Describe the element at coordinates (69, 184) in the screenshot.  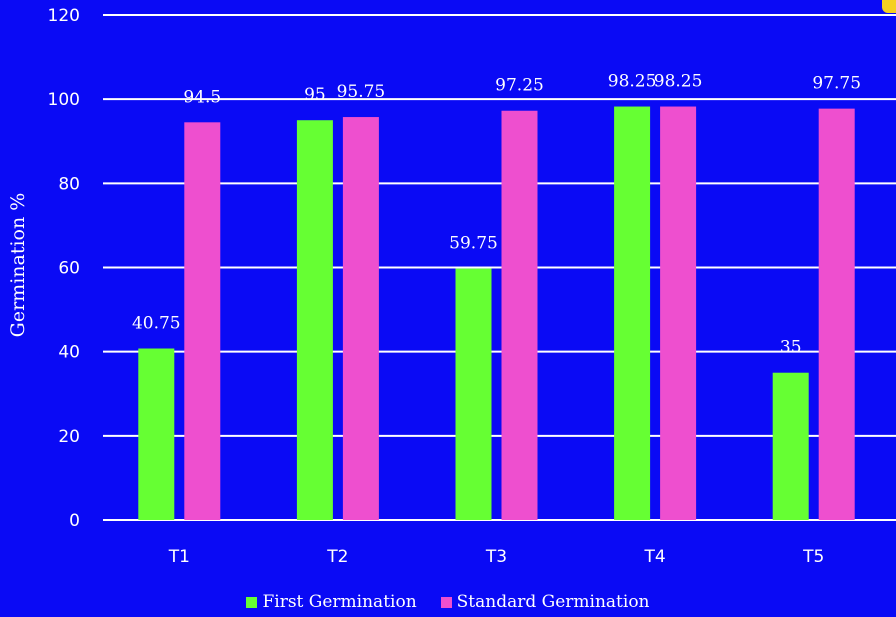
I see `y-tick-label-80: 80` at that location.